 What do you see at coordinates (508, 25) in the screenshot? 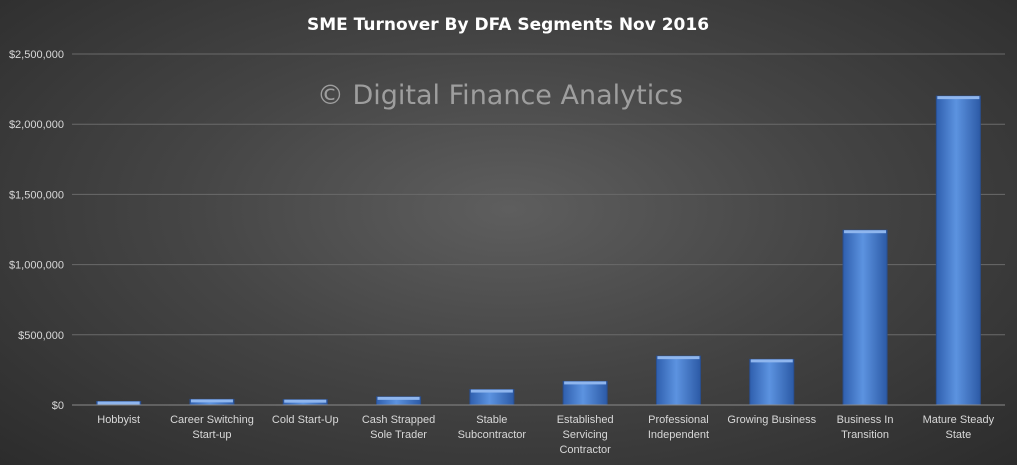
I see `chart-title: SME Turnover By DFA Segments Nov 2016` at bounding box center [508, 25].